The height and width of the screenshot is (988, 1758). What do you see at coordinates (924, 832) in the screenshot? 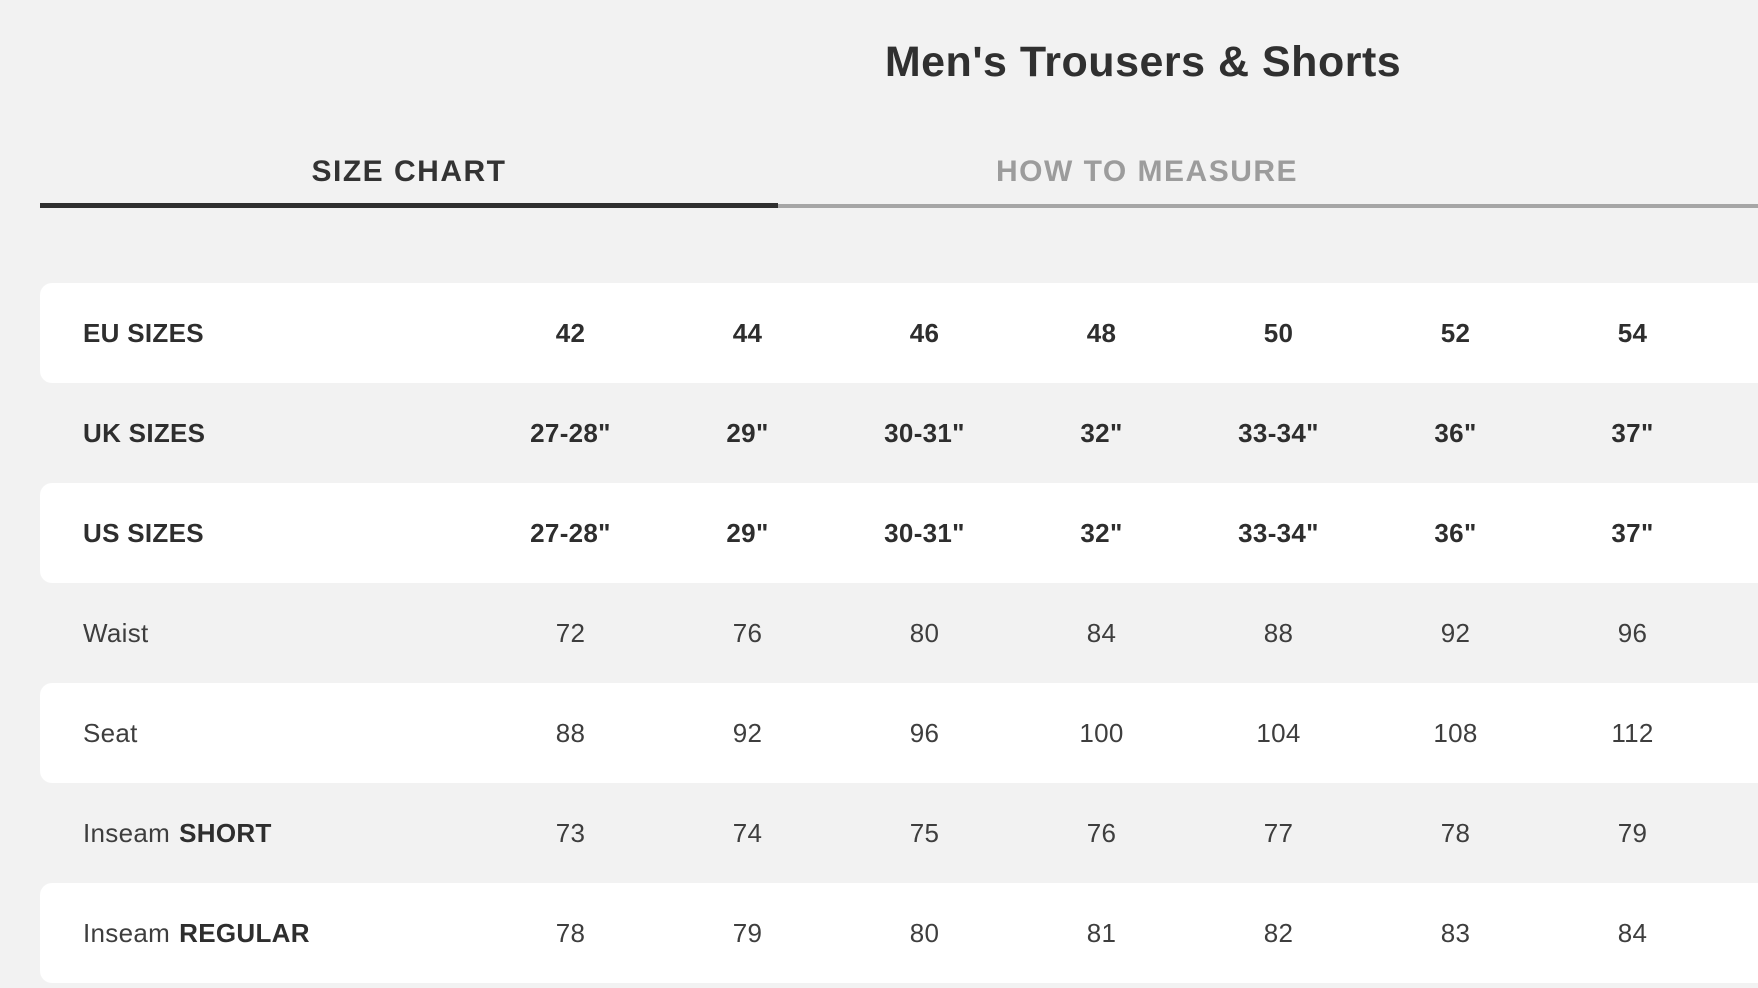
I see `size-value: 75` at bounding box center [924, 832].